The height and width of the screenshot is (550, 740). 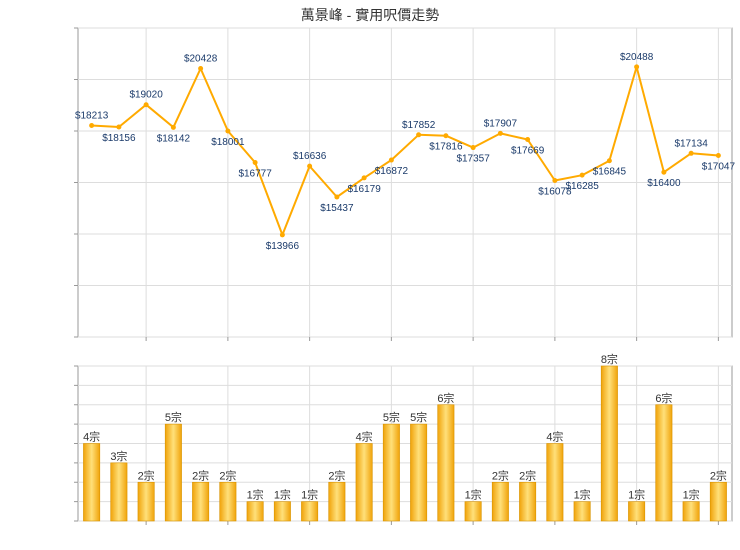 What do you see at coordinates (228, 142) in the screenshot?
I see `data-label: $18001` at bounding box center [228, 142].